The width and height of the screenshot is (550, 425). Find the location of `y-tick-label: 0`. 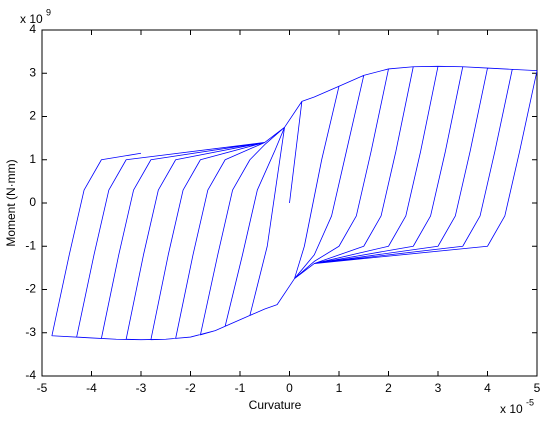

y-tick-label: 0 is located at coordinates (32, 202).